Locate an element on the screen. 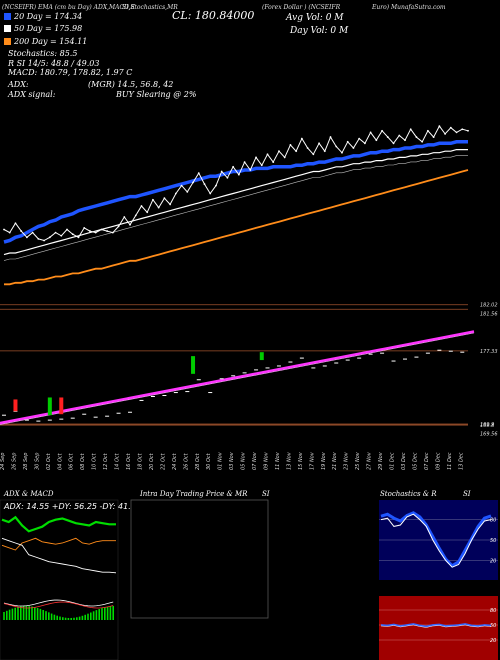 The width and height of the screenshot is (500, 660). rsi-panel-bg is located at coordinates (438, 628).